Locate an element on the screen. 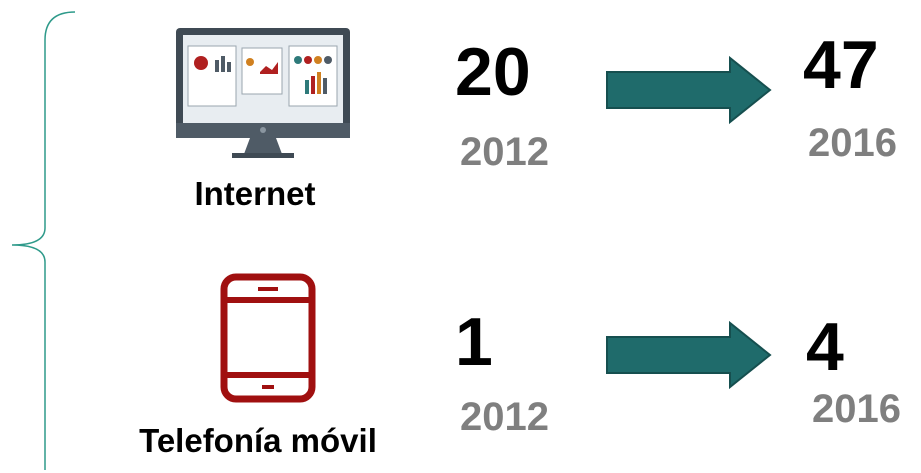  from-value: 20 is located at coordinates (493, 72).